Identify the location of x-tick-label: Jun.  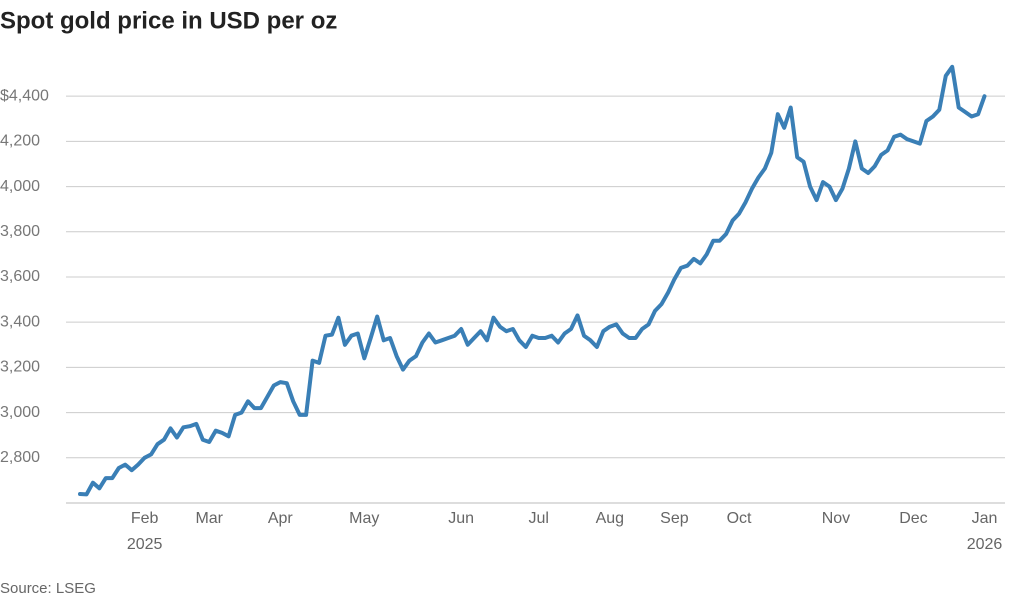
(461, 518).